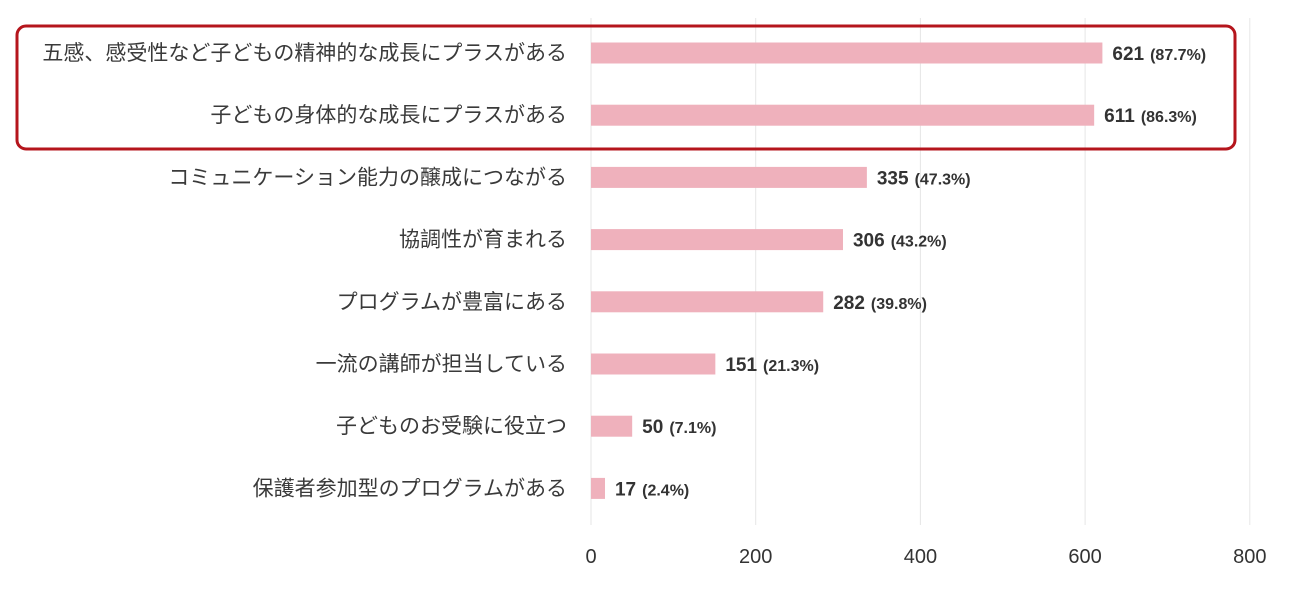 This screenshot has height=591, width=1307. I want to click on value-label-0: 621 (87.7%), so click(1159, 54).